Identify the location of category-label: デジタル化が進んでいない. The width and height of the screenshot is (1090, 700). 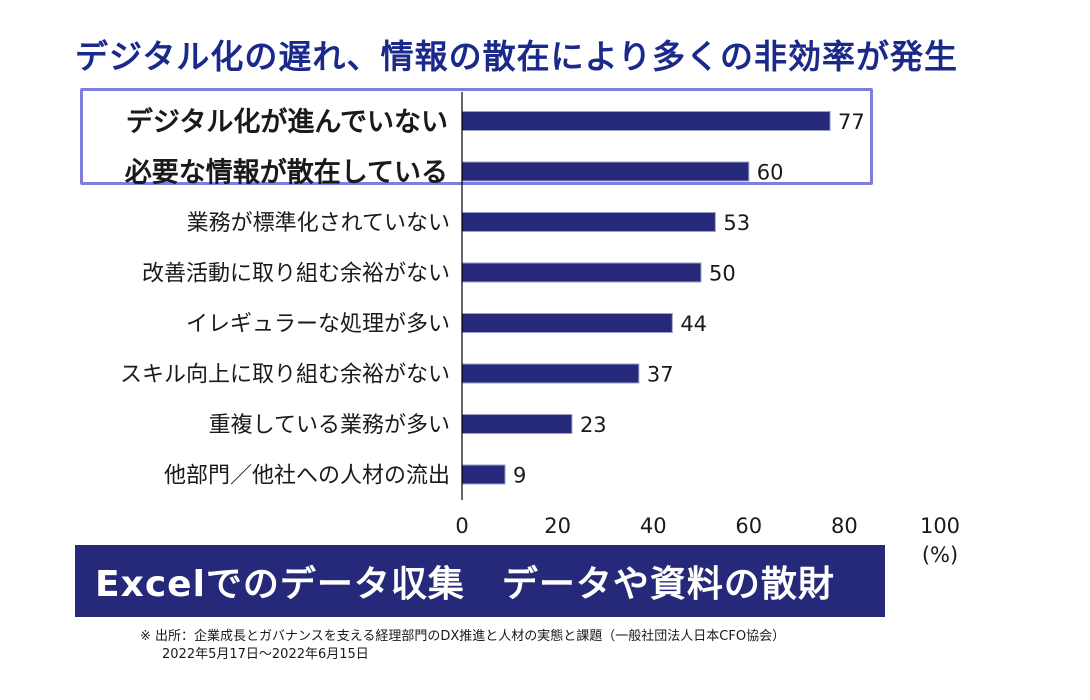
(287, 122).